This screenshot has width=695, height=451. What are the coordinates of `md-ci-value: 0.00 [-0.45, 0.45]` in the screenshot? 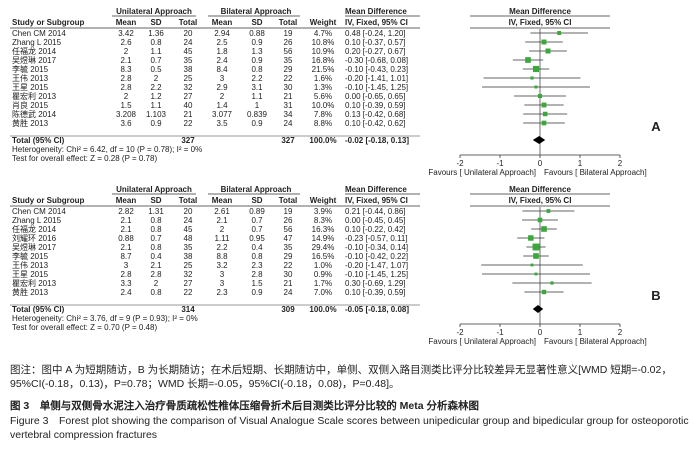 It's located at (375, 220).